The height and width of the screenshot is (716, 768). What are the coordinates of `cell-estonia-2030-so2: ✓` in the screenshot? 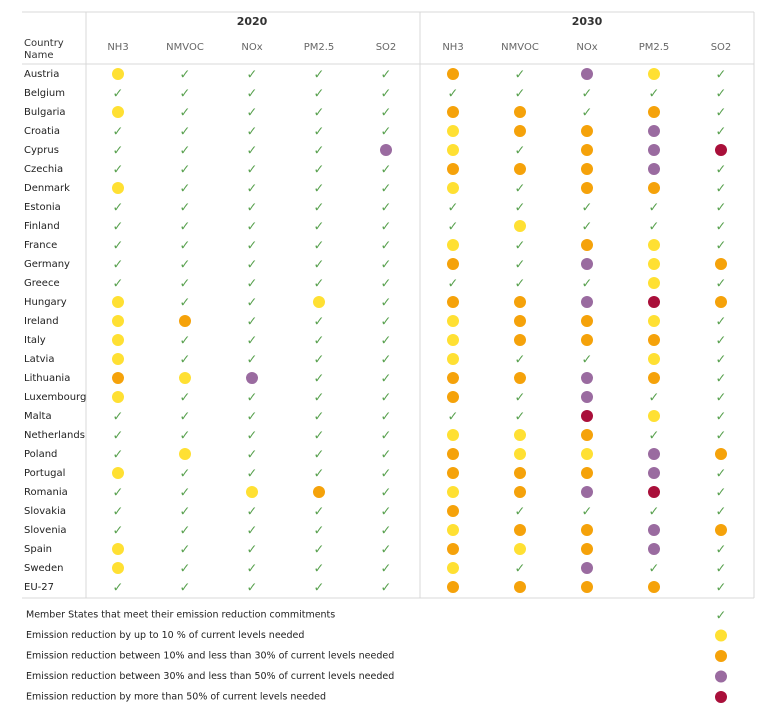 It's located at (721, 208).